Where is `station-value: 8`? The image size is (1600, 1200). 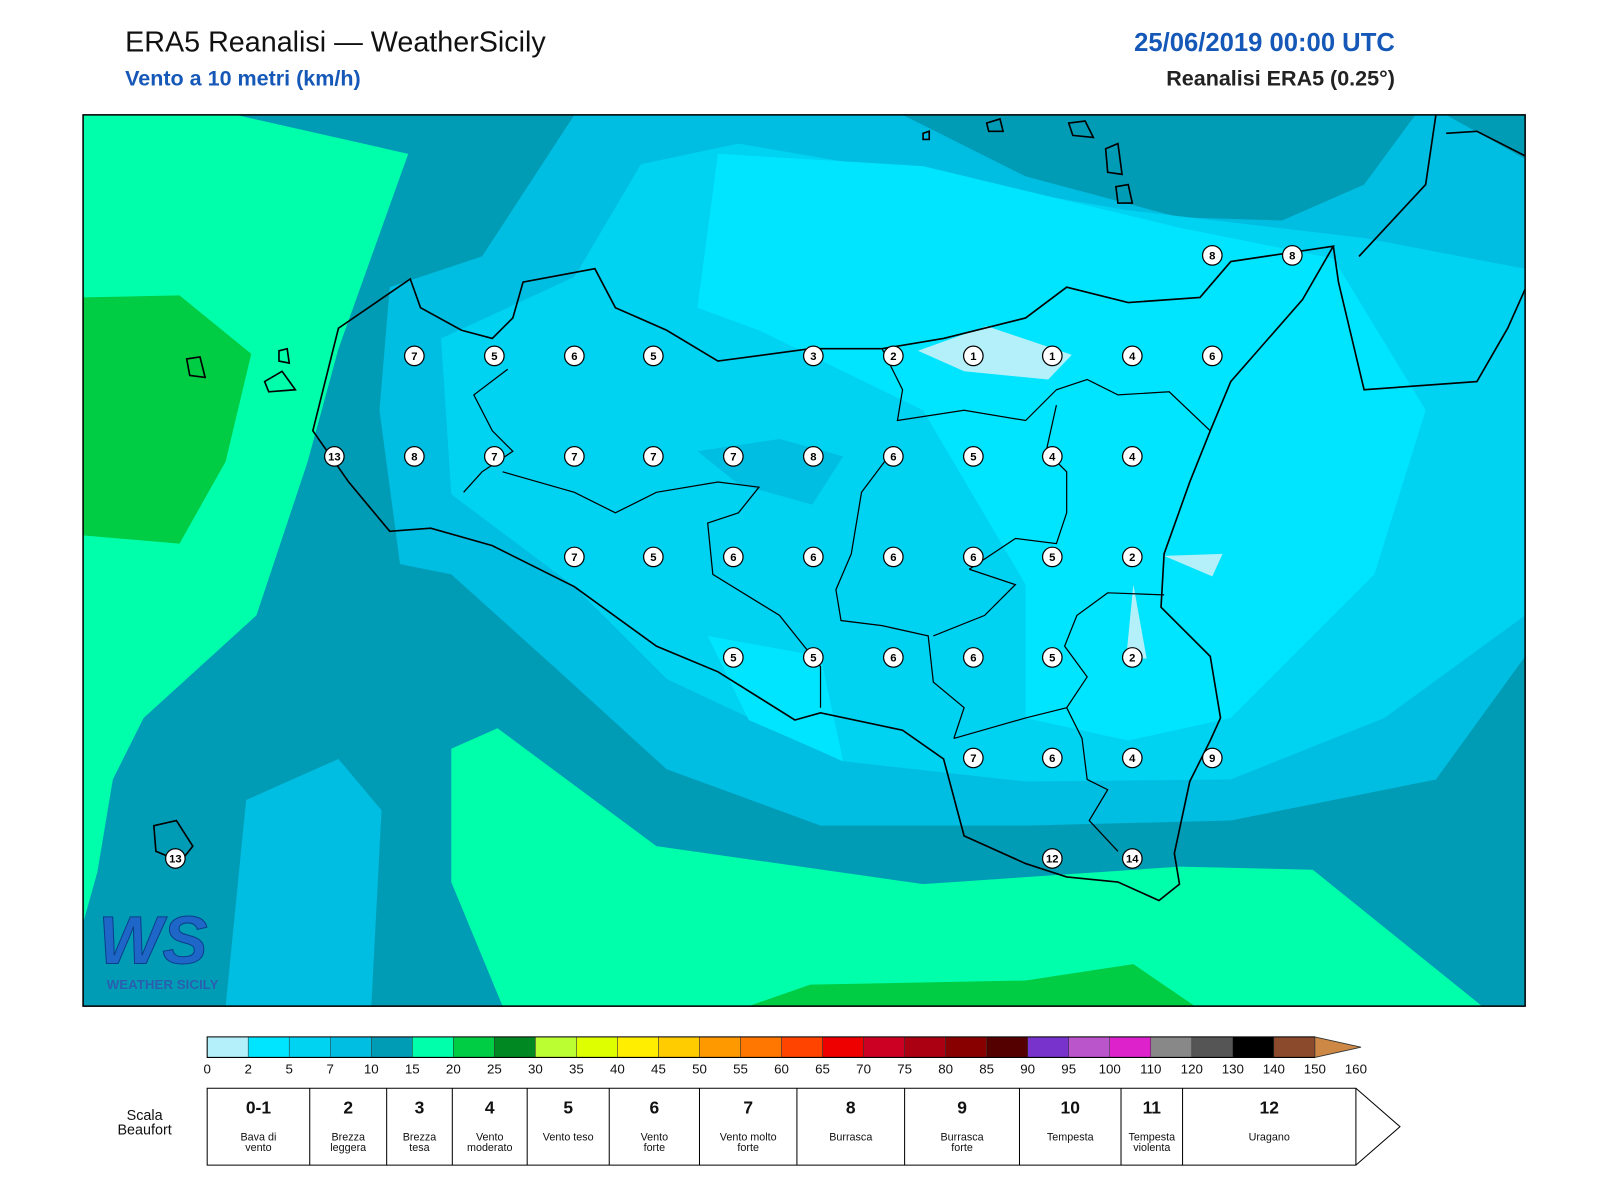
station-value: 8 is located at coordinates (414, 457).